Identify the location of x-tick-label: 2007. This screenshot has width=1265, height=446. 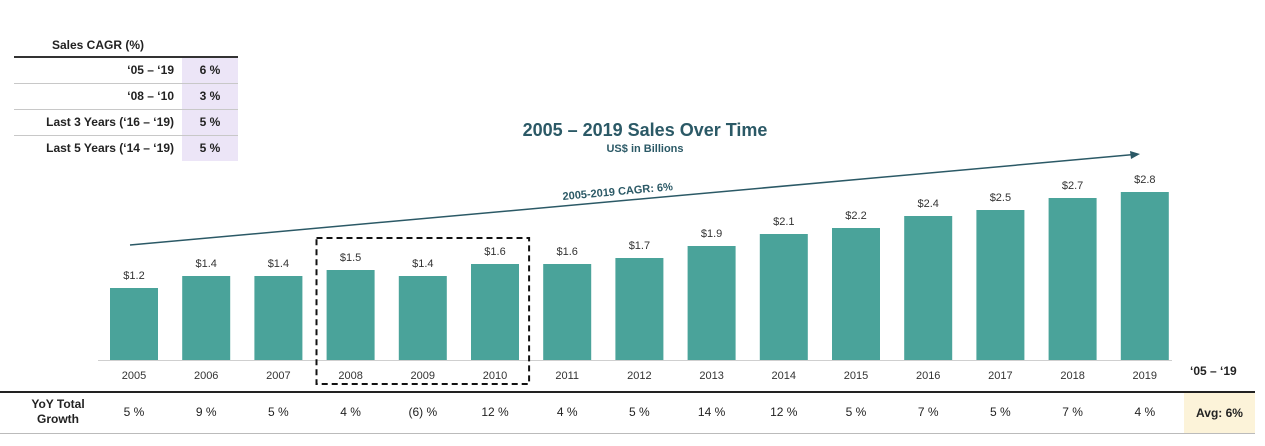
(278, 376).